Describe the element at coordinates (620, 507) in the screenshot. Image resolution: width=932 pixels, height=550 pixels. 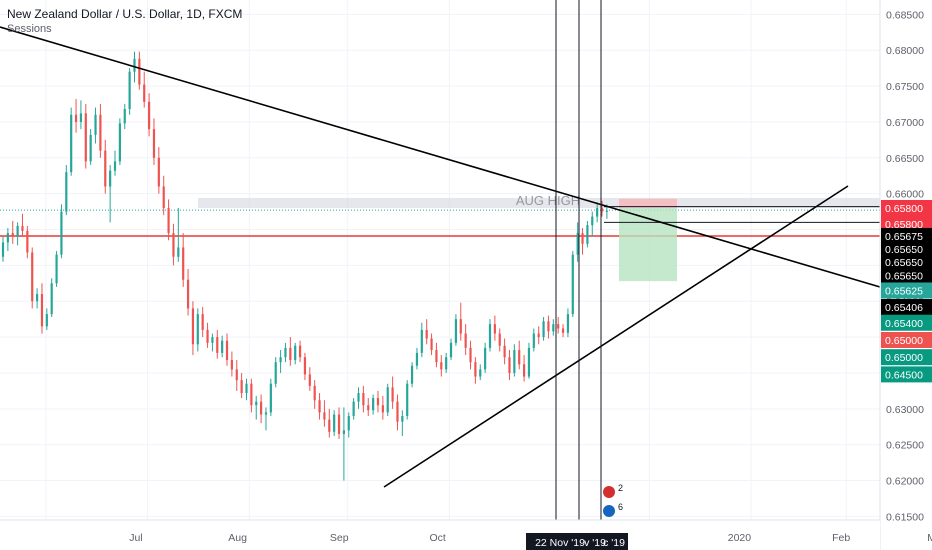
I see `event-count-bottom: 6` at that location.